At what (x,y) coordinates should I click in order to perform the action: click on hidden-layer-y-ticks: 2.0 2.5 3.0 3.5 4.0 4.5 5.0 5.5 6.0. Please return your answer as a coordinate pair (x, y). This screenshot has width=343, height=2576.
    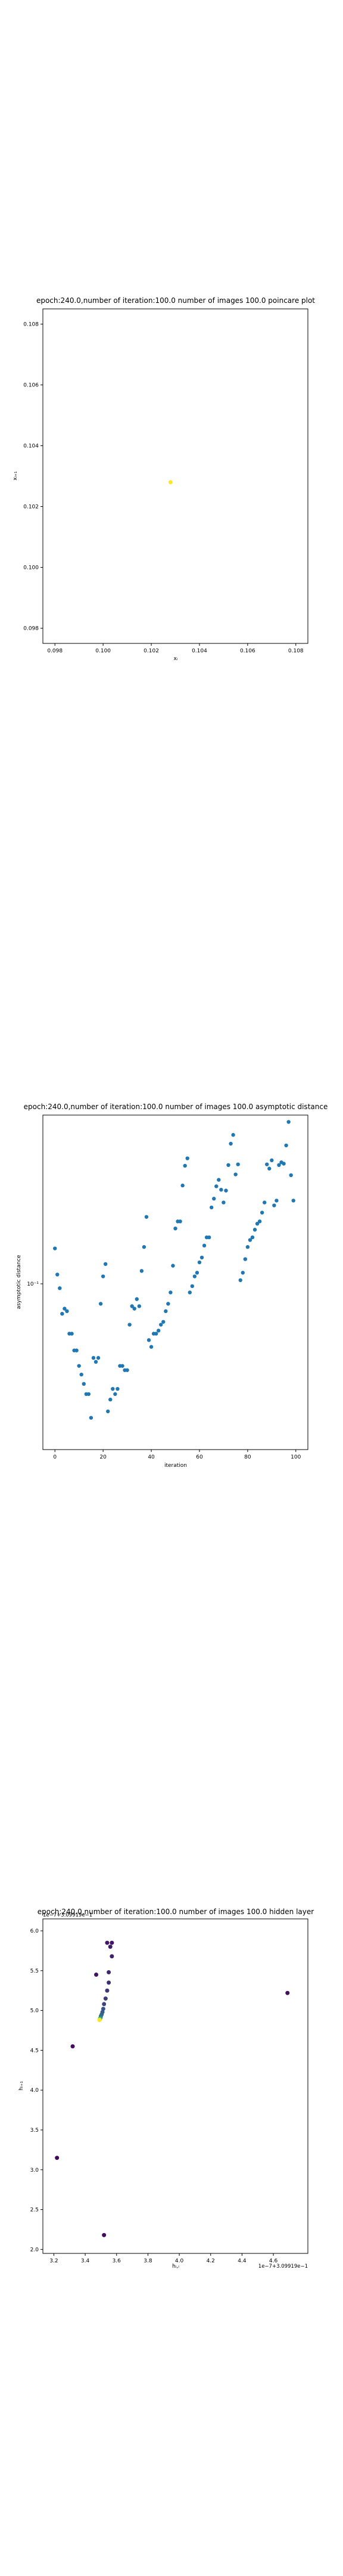
    Looking at the image, I should click on (37, 2090).